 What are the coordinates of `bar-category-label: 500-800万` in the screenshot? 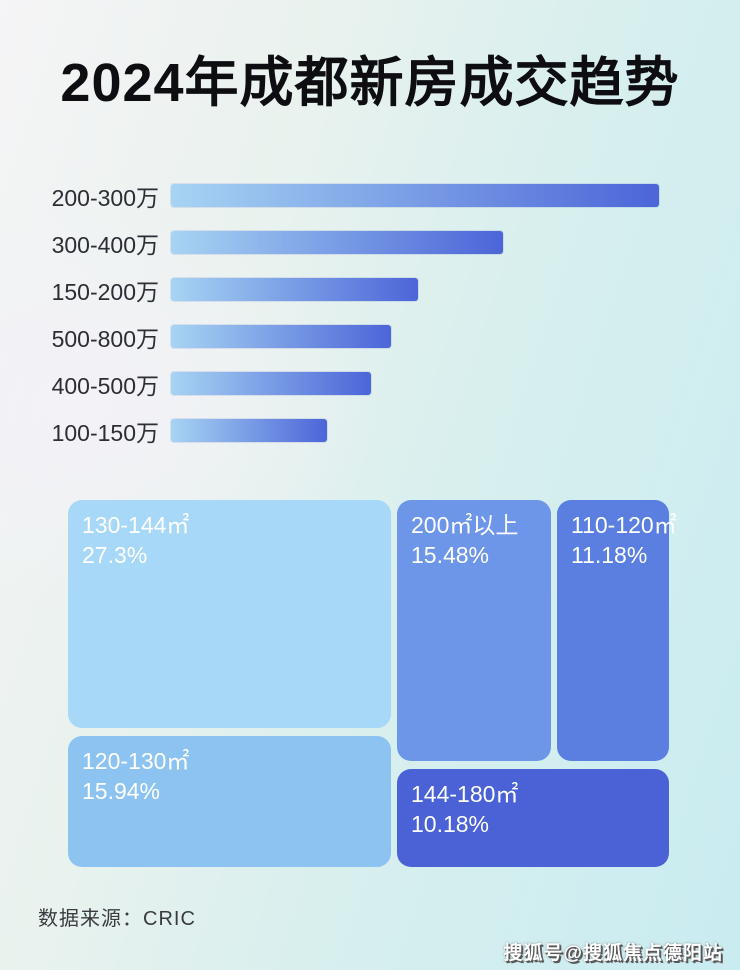 It's located at (105, 338).